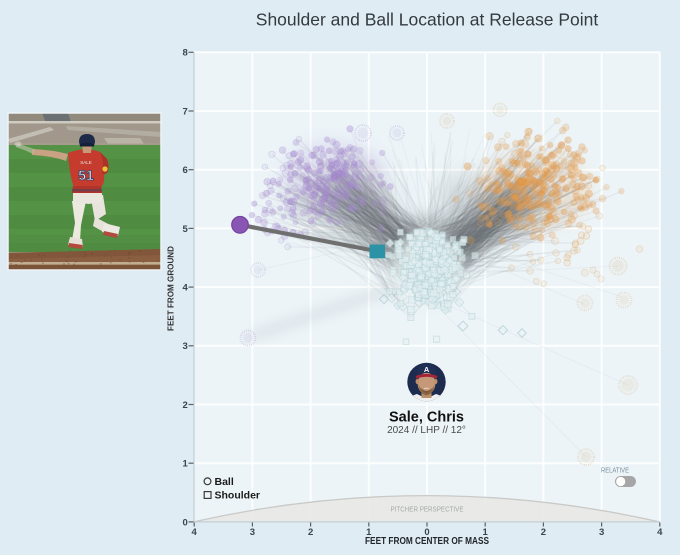  Describe the element at coordinates (427, 510) in the screenshot. I see `svg-text: PITCHER PERSPECTIVE` at that location.